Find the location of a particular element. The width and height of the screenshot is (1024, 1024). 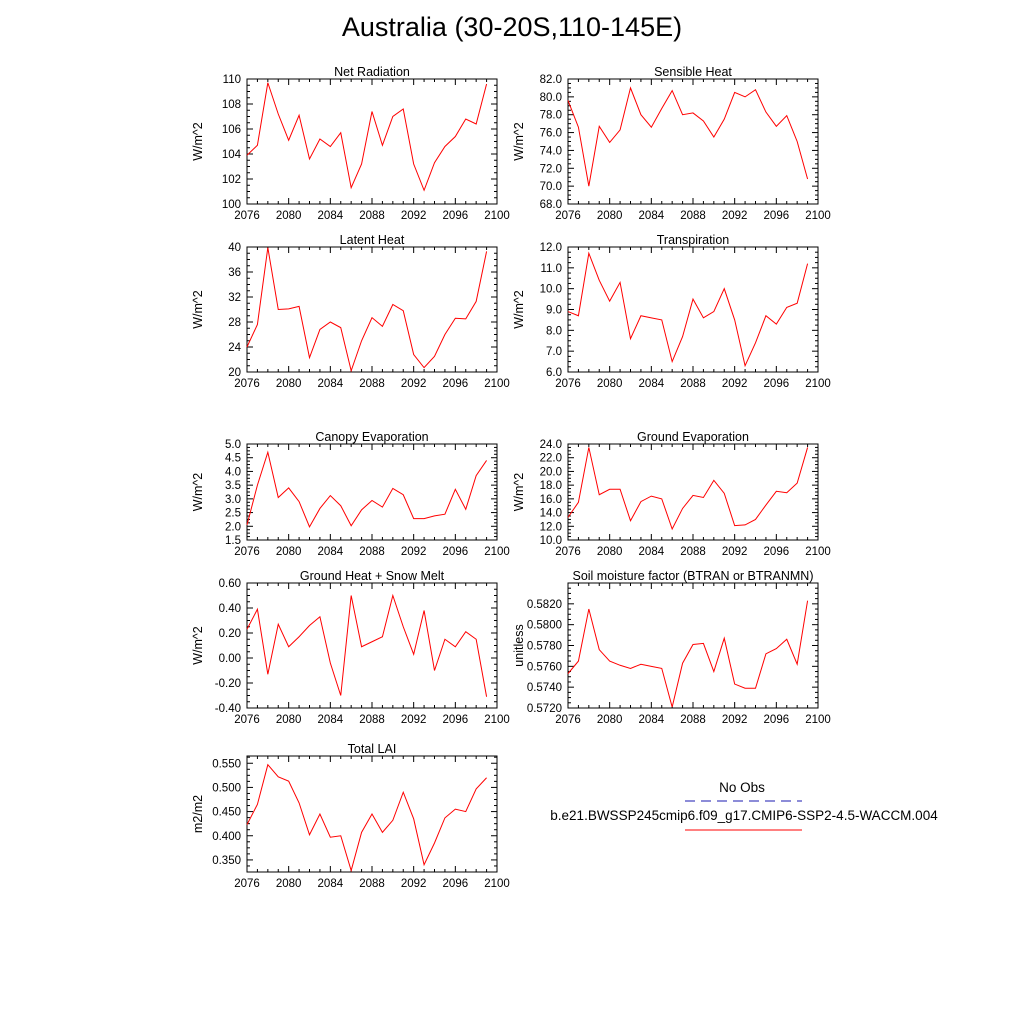

panel-8-xtick-label: 2088 is located at coordinates (693, 720).